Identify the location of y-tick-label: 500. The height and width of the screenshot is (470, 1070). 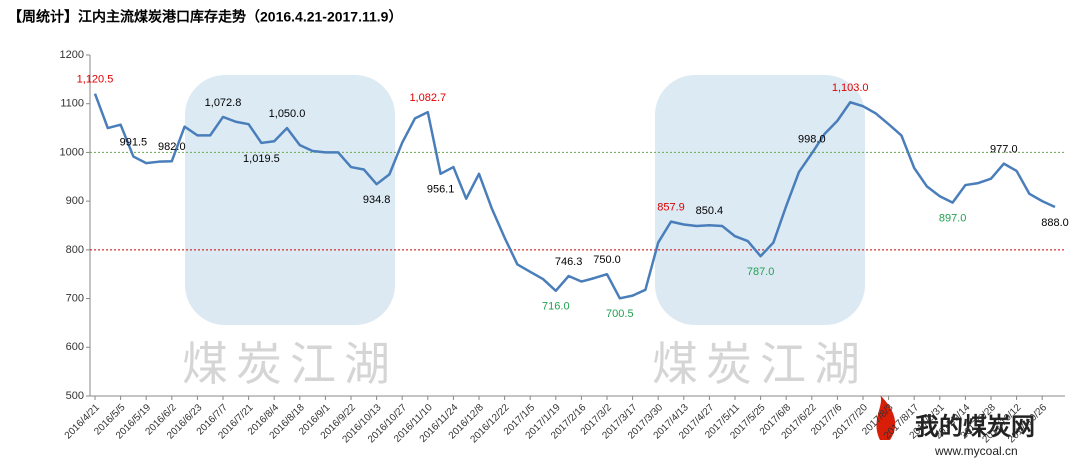
(75, 396).